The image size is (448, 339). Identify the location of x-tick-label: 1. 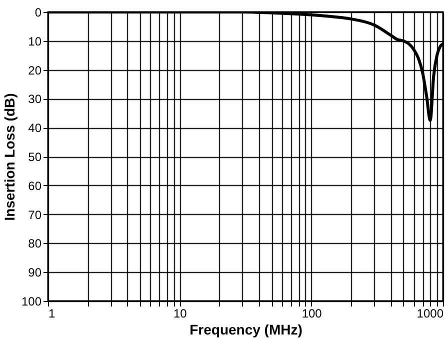
(52, 313).